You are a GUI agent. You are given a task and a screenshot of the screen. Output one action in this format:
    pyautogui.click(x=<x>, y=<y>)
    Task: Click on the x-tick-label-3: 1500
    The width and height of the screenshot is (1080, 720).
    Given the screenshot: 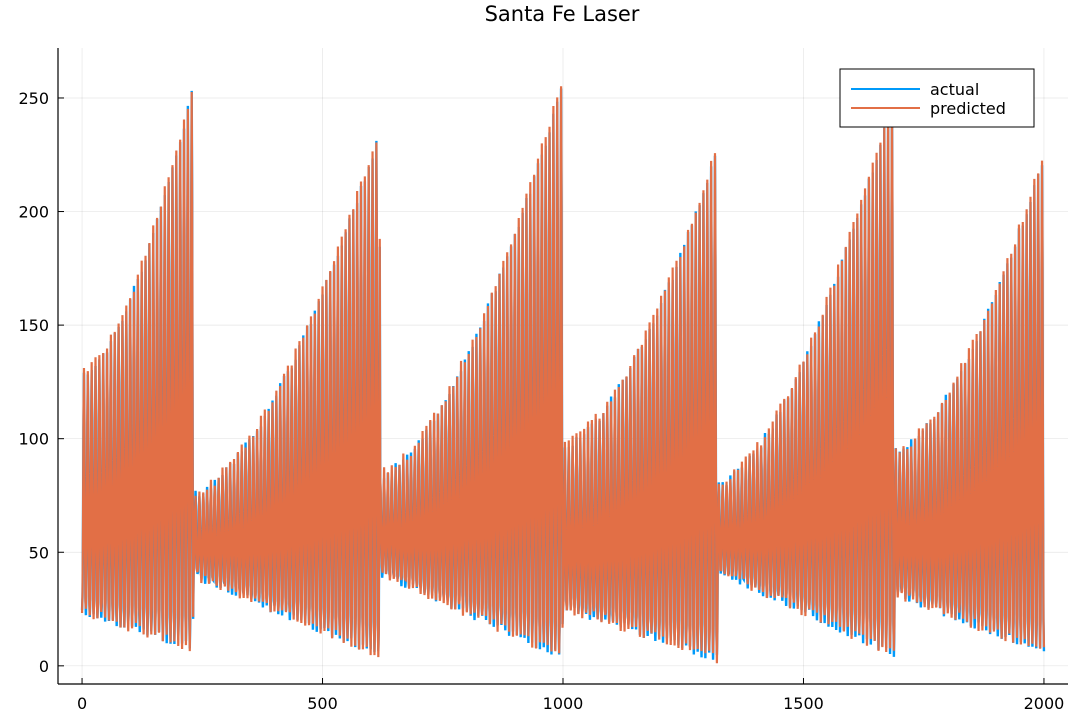 What is the action you would take?
    pyautogui.click(x=803, y=703)
    